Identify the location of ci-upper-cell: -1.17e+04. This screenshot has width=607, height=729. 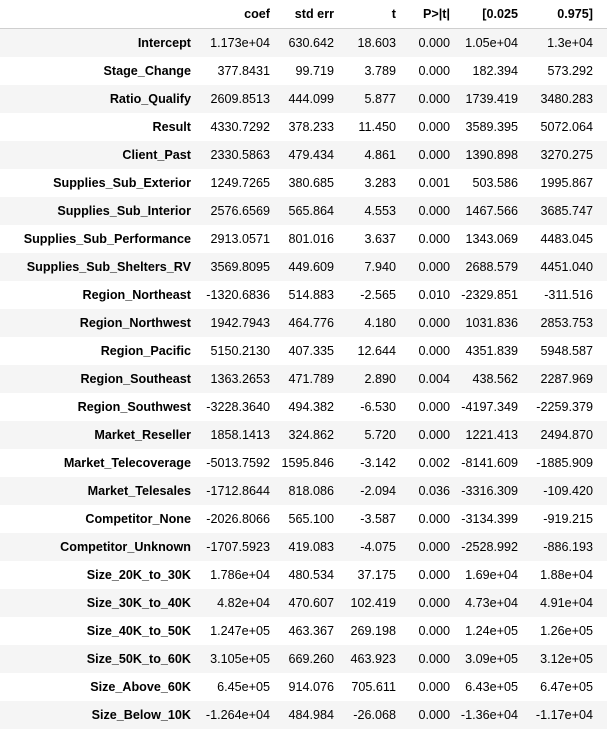
(567, 715).